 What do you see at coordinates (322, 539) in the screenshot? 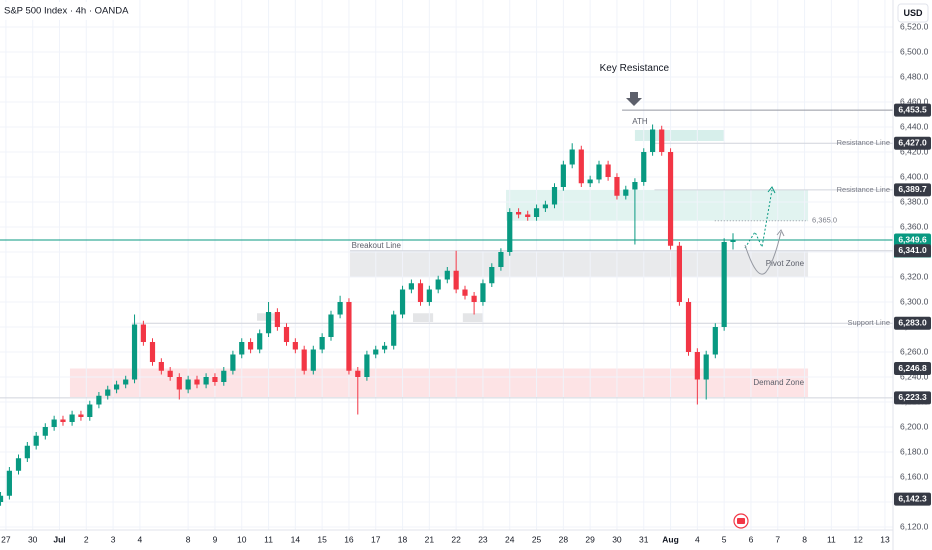
I see `x-tick-label: 15` at bounding box center [322, 539].